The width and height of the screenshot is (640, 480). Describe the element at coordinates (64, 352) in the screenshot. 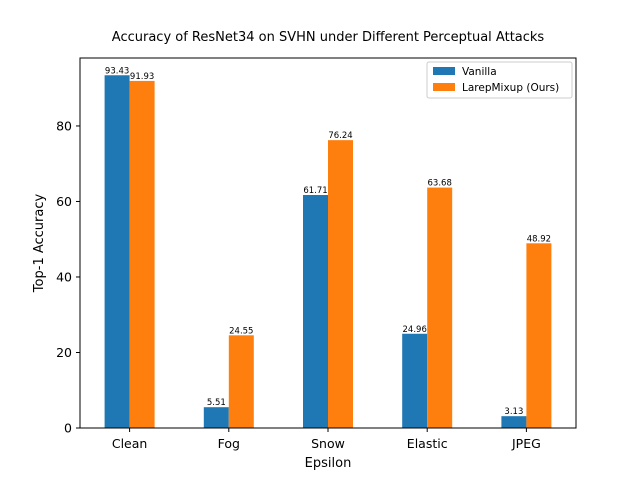

I see `y-tick-label: 20` at that location.